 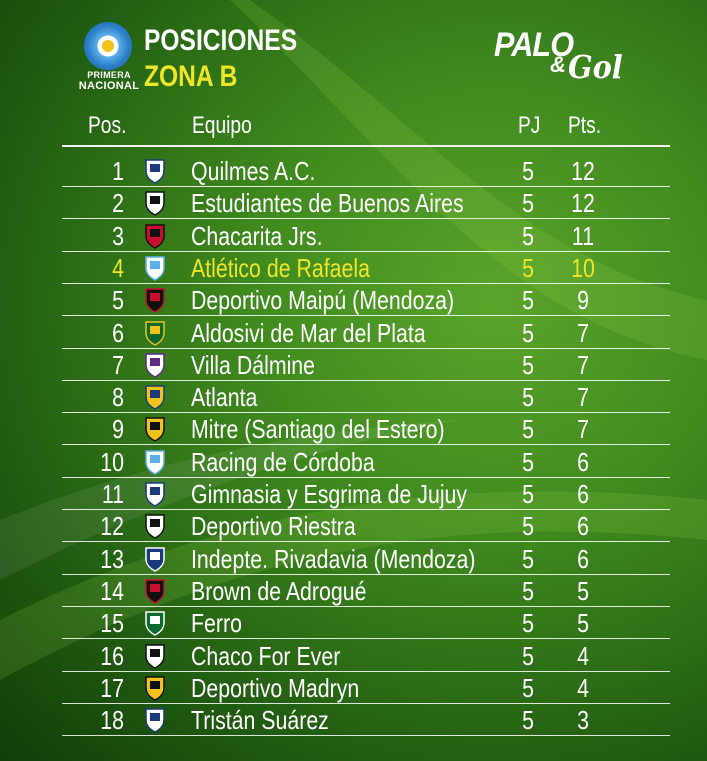 What do you see at coordinates (257, 235) in the screenshot?
I see `team-name-cell: Chacarita Jrs.` at bounding box center [257, 235].